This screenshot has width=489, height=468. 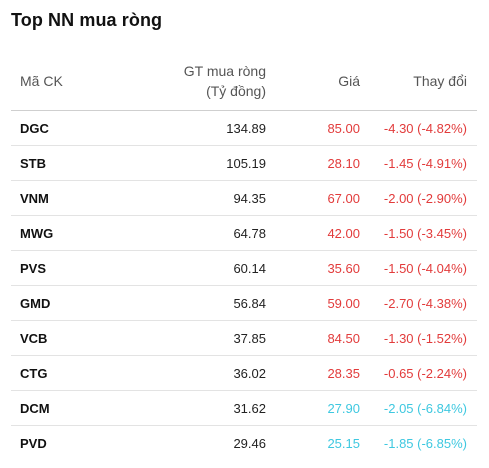 What do you see at coordinates (313, 81) in the screenshot?
I see `column-header-price: Giá` at bounding box center [313, 81].